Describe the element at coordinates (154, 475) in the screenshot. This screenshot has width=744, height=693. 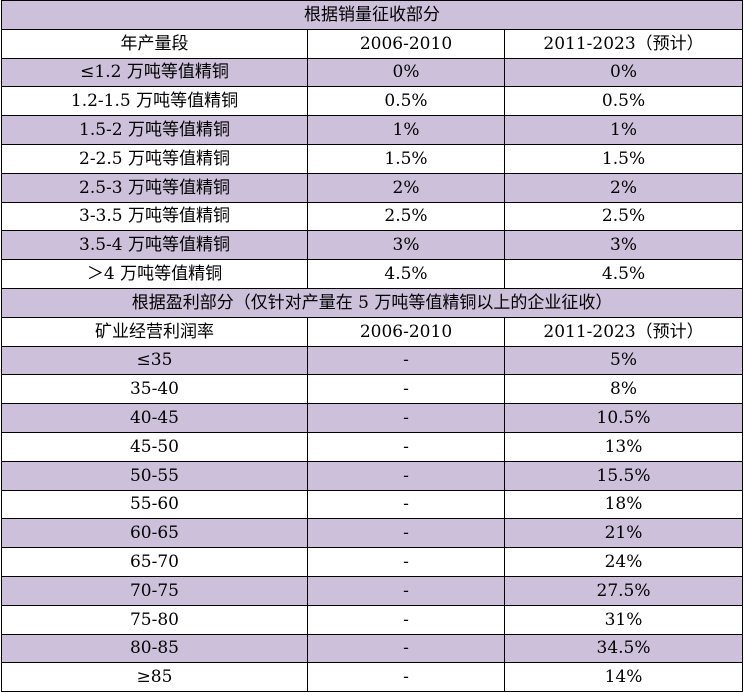
I see `profit-range-cell: 50-55` at that location.